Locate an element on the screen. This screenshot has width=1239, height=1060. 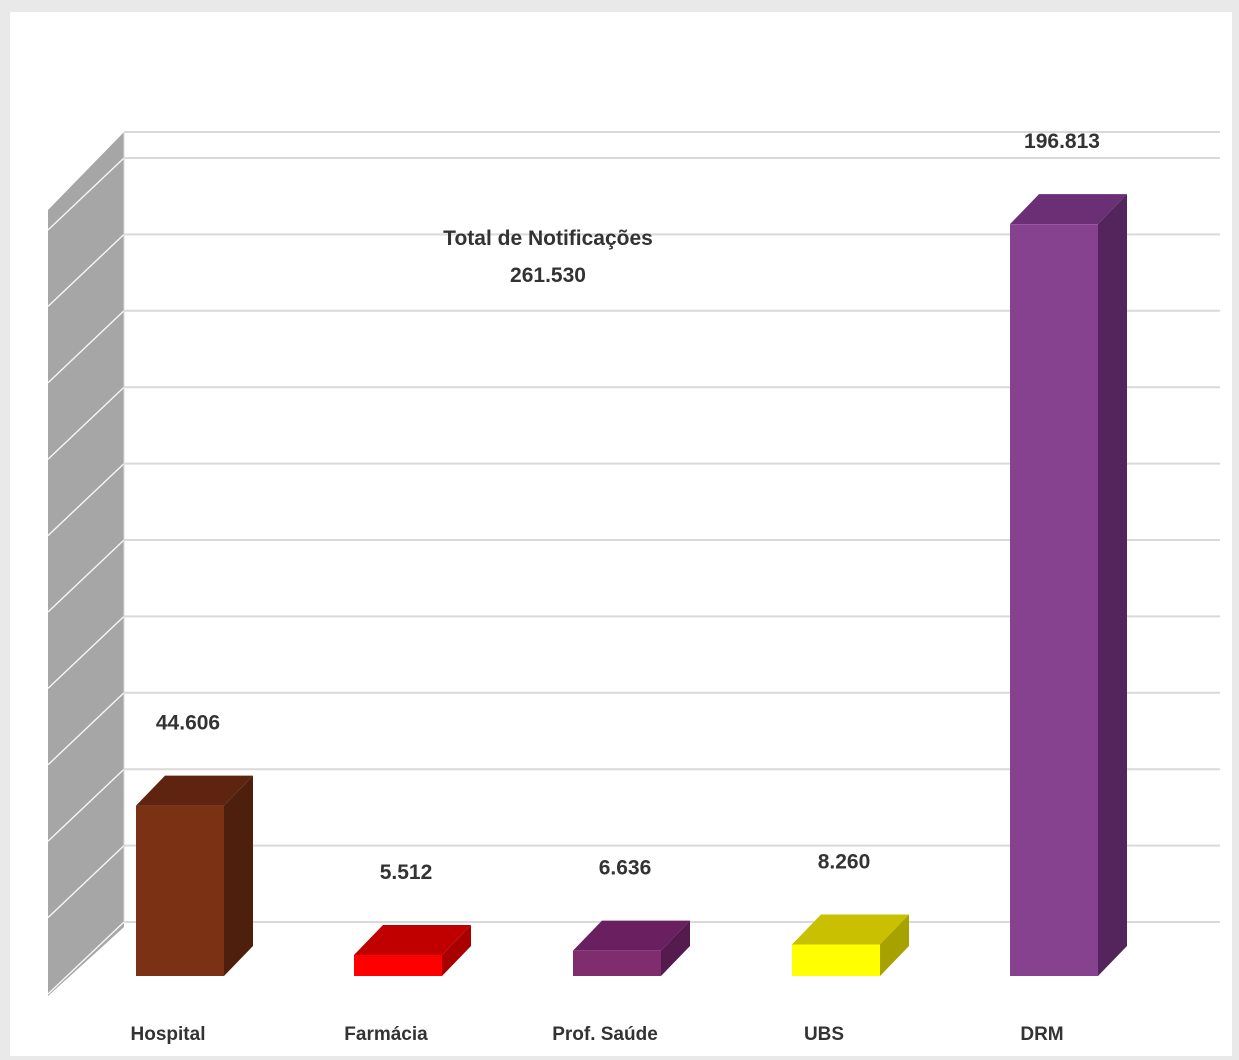
category-labels: Hospital Farmácia Prof. Saúde UBS DRM is located at coordinates (597, 1034).